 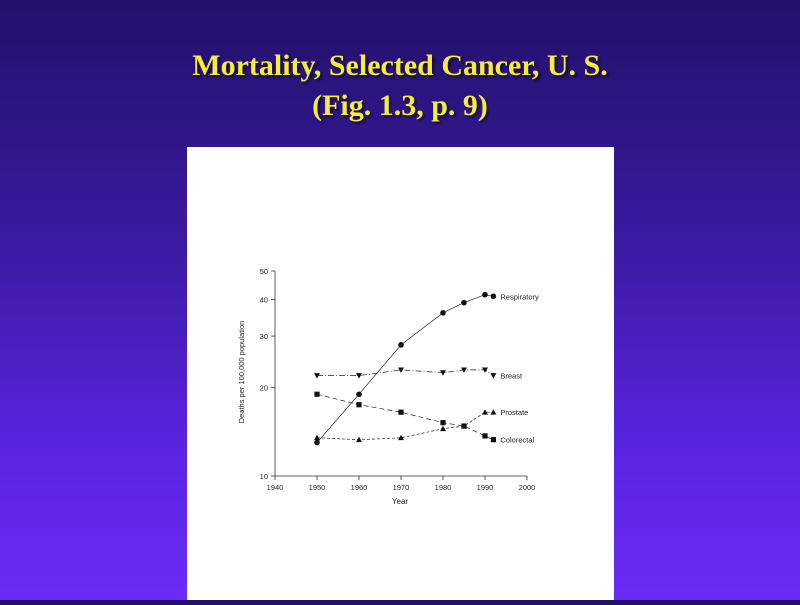 I want to click on y-tick-label: 30, so click(x=264, y=336).